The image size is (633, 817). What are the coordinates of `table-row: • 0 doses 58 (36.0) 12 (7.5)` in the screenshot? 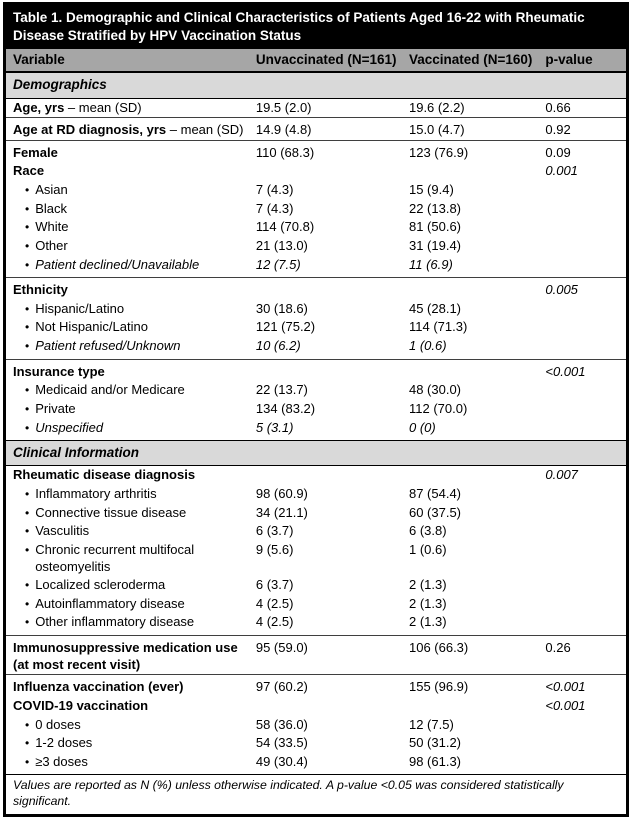 It's located at (316, 725).